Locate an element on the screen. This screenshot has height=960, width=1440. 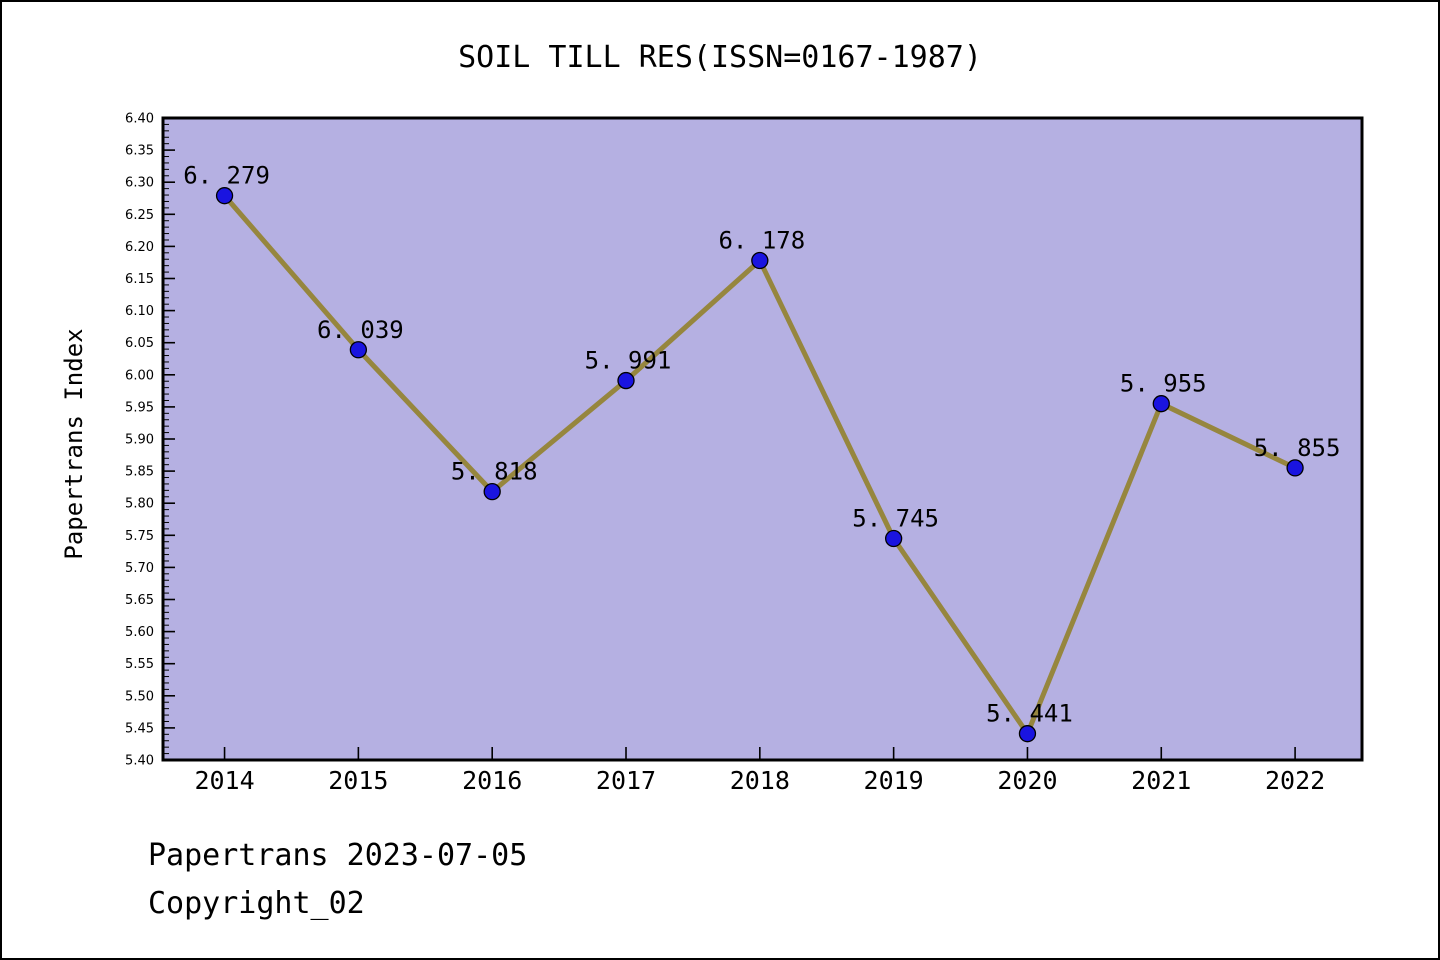
y-tick-label: 6.25 is located at coordinates (139, 215).